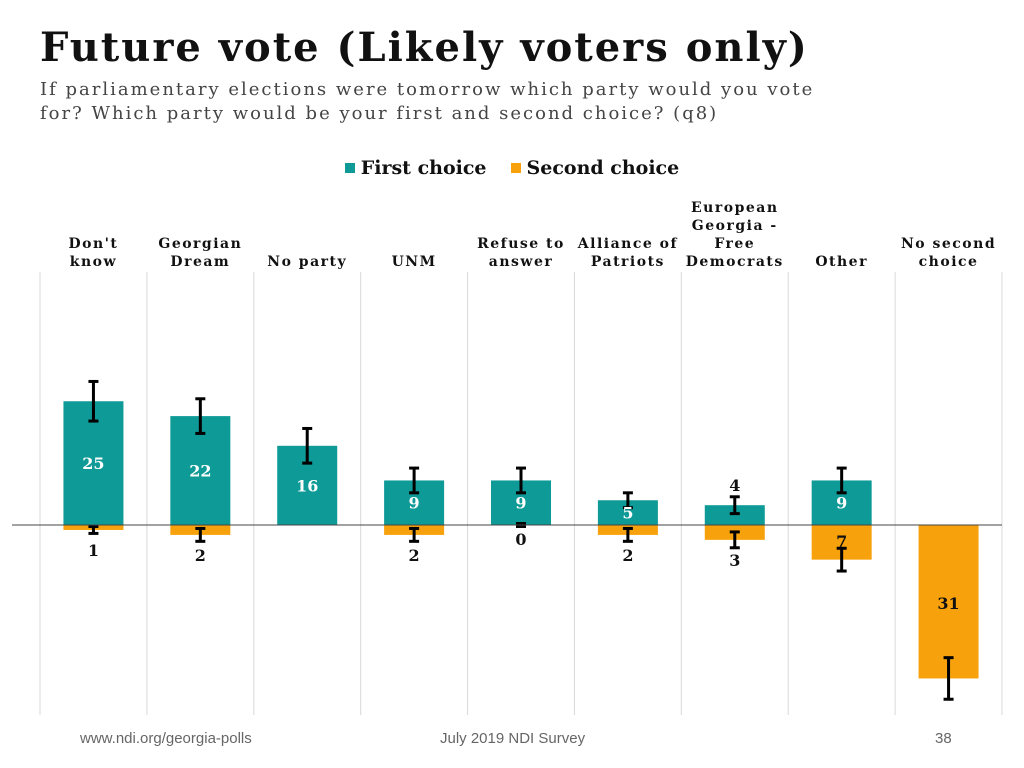  What do you see at coordinates (734, 560) in the screenshot?
I see `value-label-second: 3` at bounding box center [734, 560].